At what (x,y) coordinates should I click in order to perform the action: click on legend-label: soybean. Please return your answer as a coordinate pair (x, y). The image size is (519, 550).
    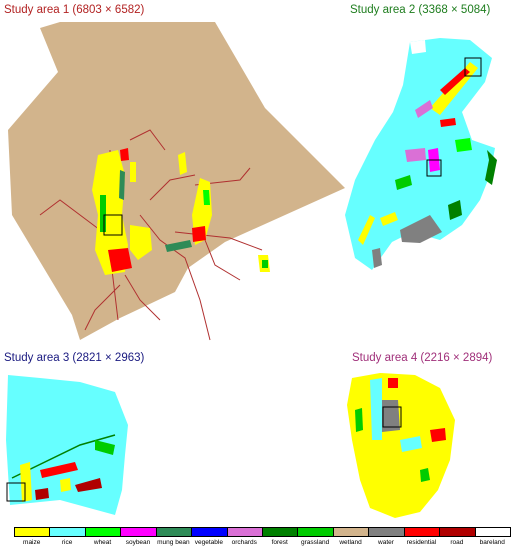
    Looking at the image, I should click on (138, 542).